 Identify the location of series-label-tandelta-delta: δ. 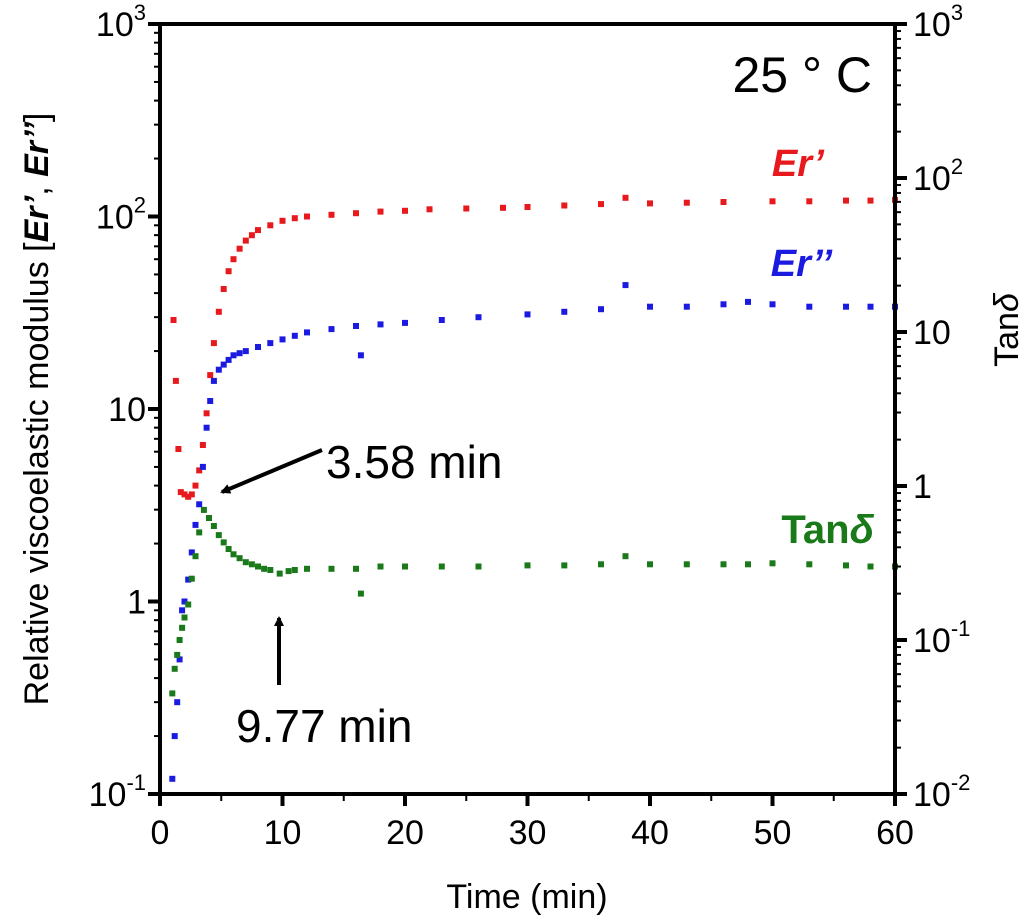
(862, 530).